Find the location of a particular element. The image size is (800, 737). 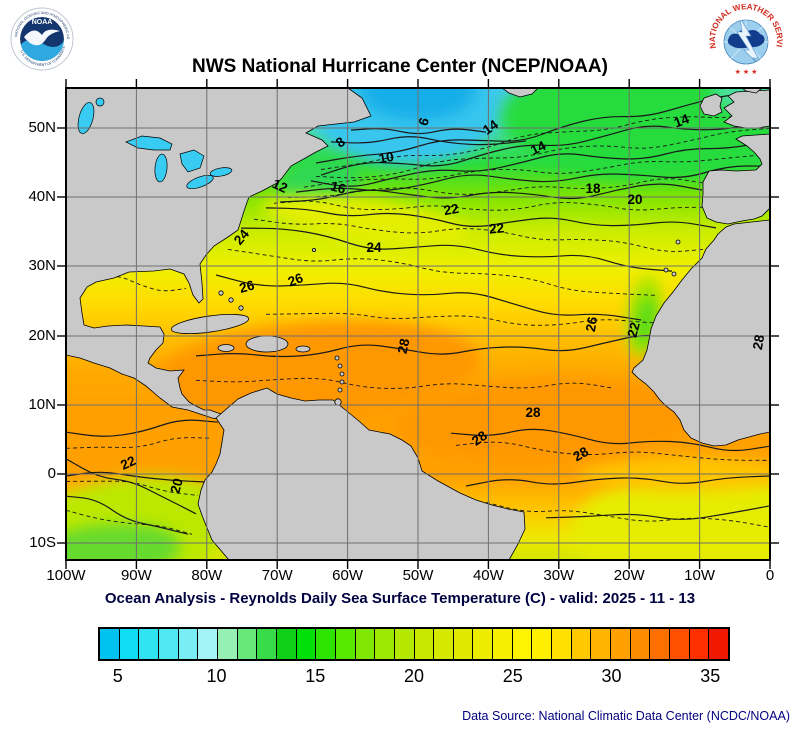

lat-label-50N: 50N is located at coordinates (42, 127).